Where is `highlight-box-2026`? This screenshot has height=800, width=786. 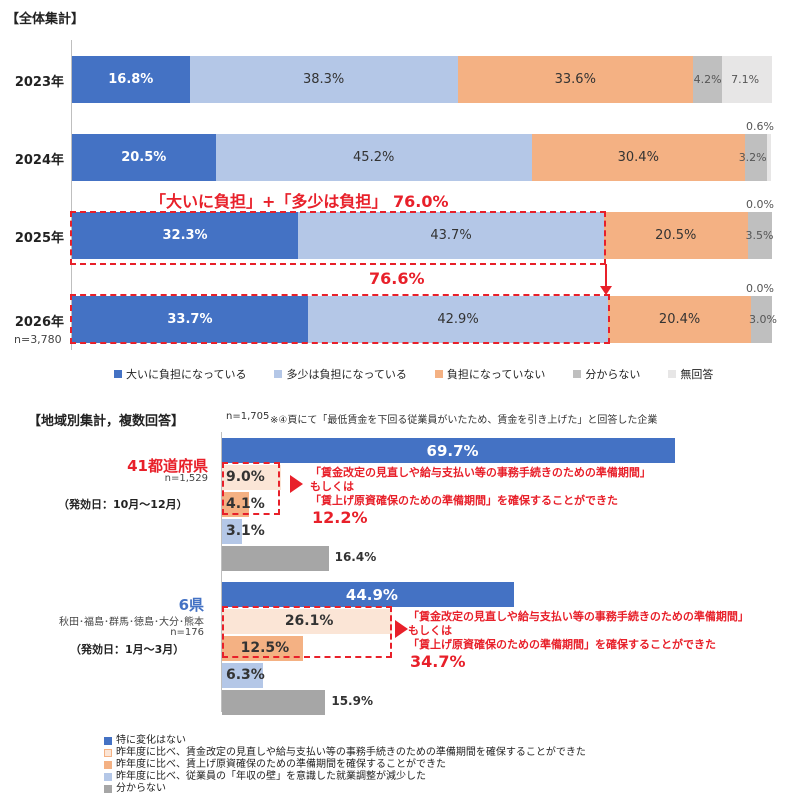
highlight-box-2026 is located at coordinates (340, 319).